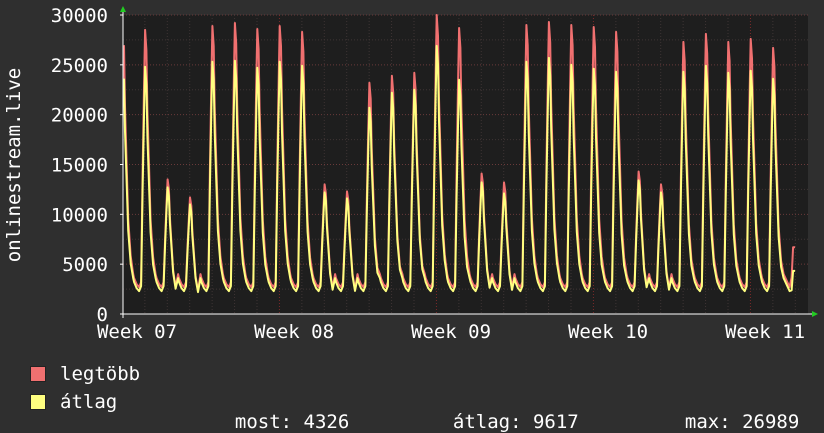 This screenshot has height=433, width=824. I want to click on y-tick-label: 5000, so click(85, 265).